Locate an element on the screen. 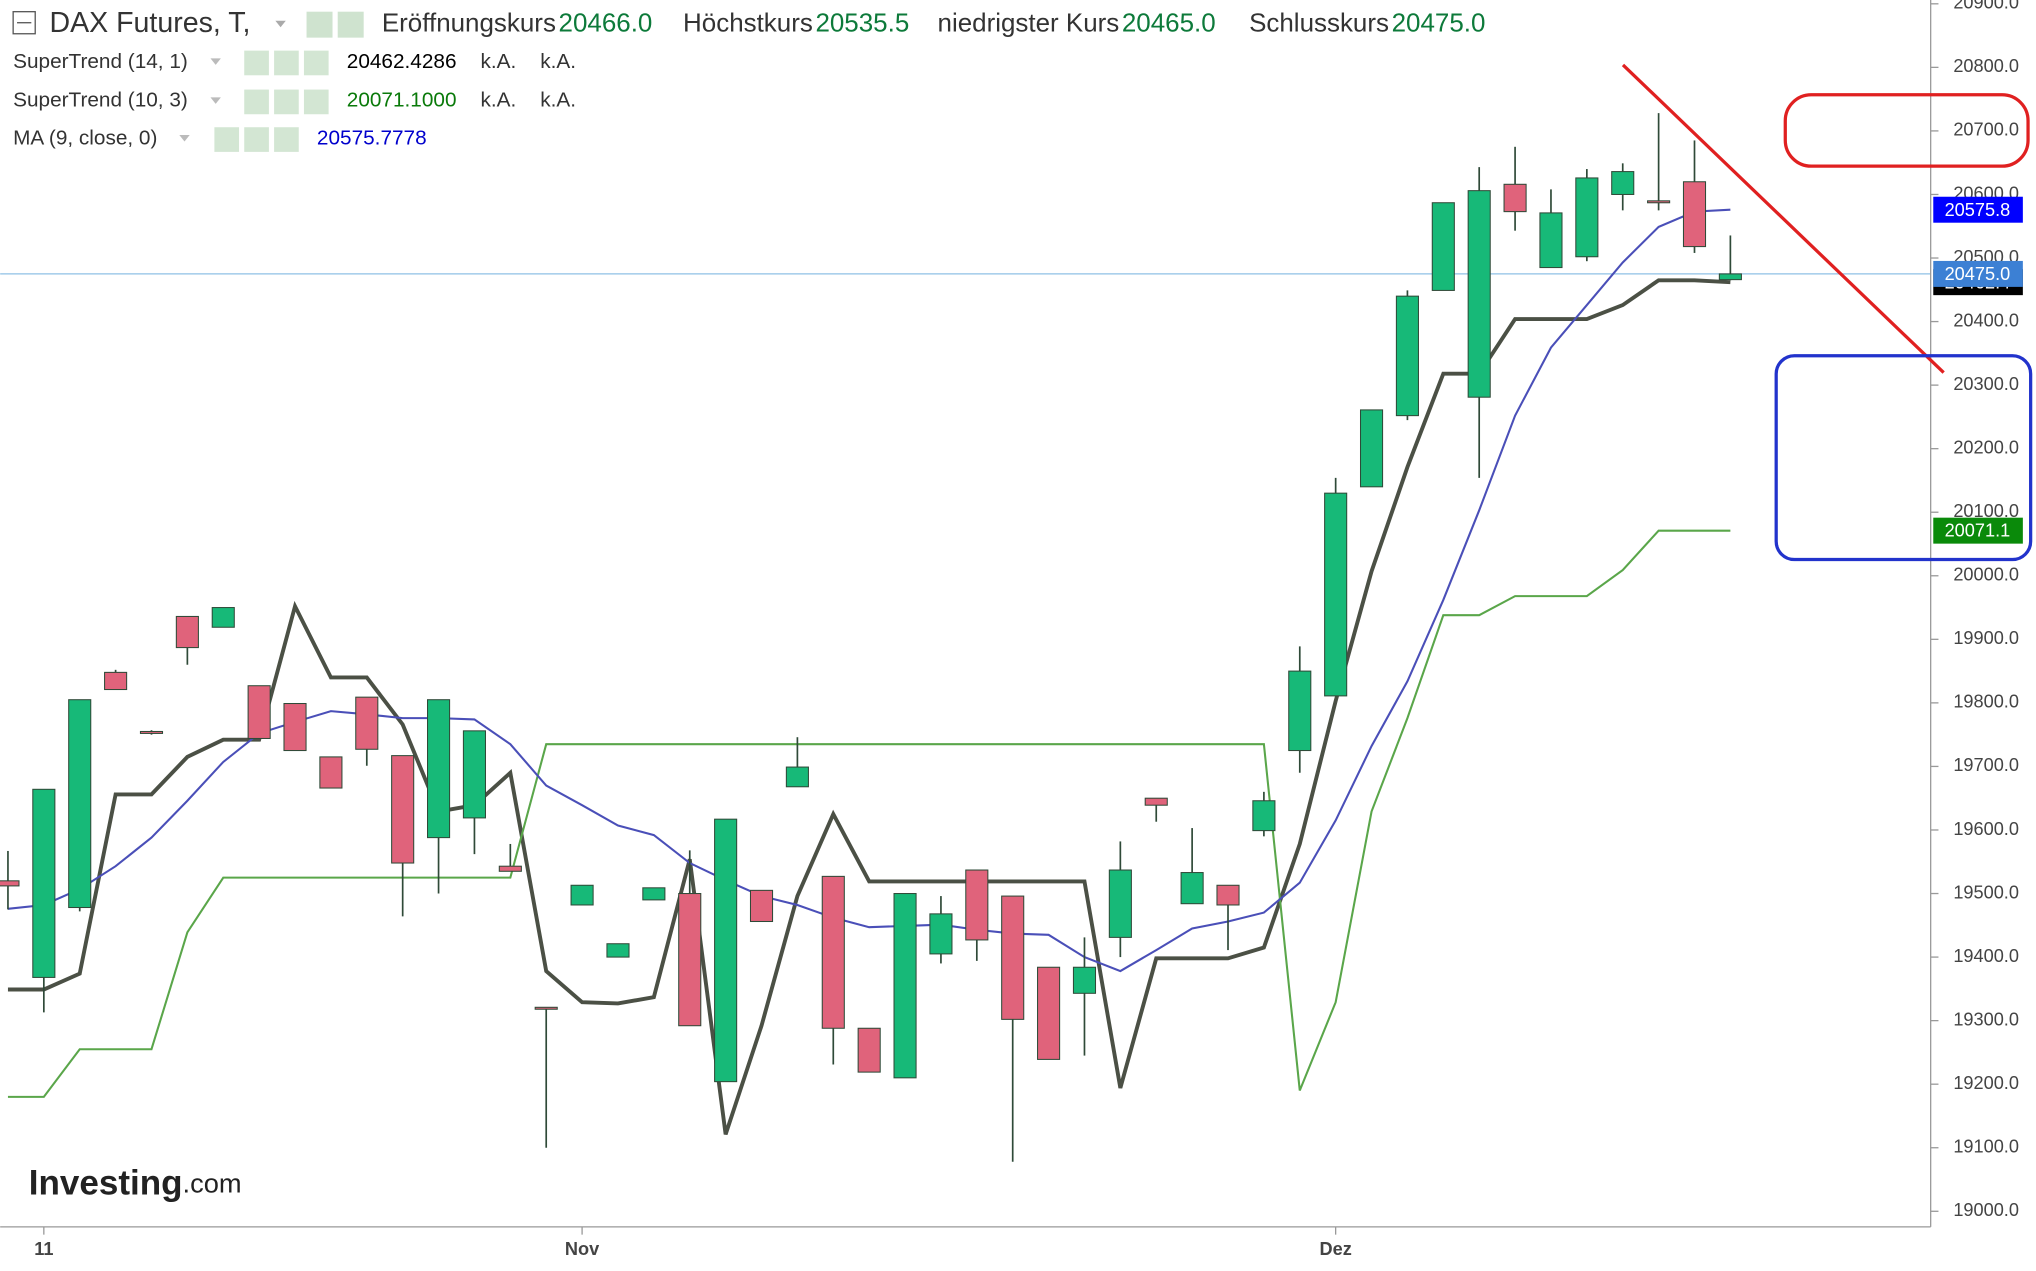 The width and height of the screenshot is (2036, 1271). gear-icon is located at coordinates (350, 24).